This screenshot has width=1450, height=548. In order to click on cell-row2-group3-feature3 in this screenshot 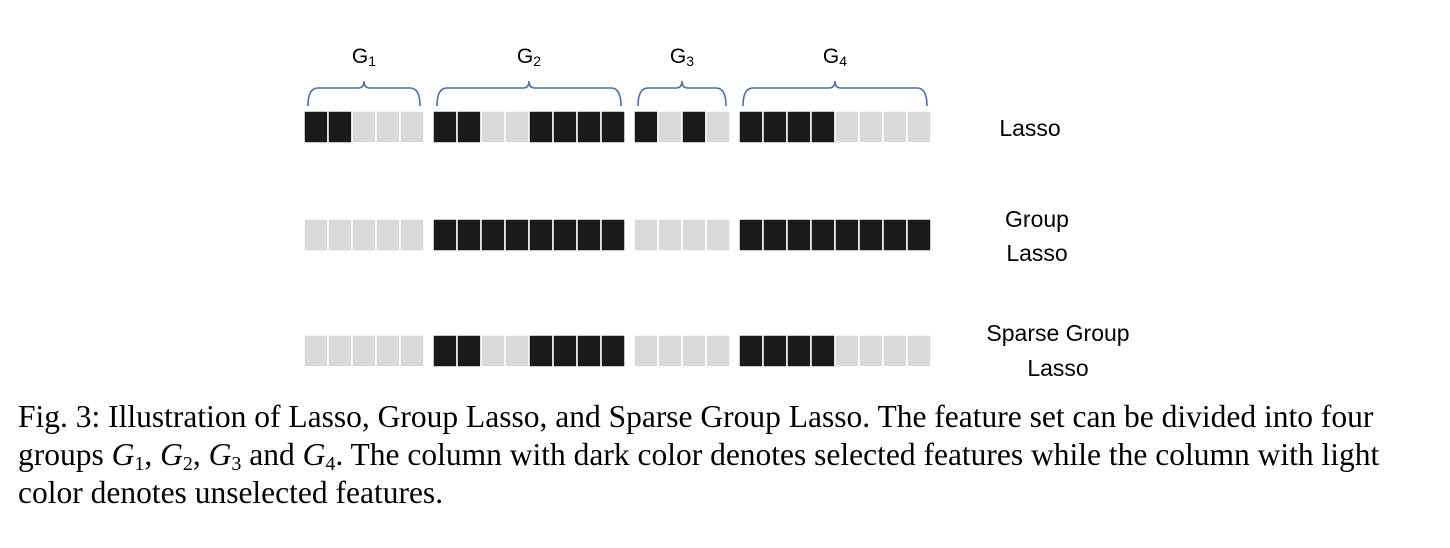, I will do `click(694, 235)`.